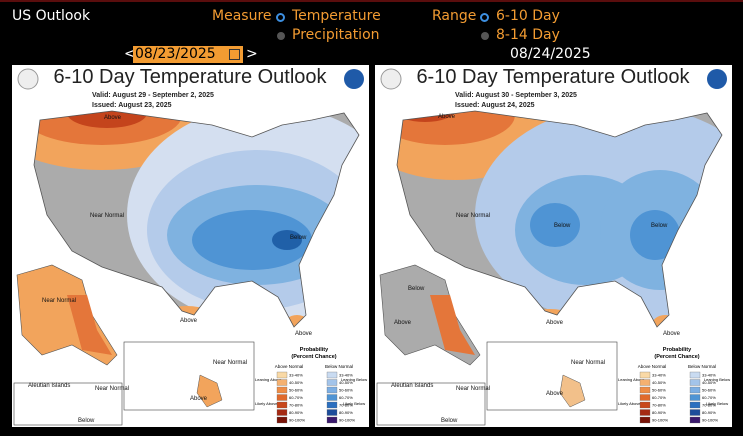 The height and width of the screenshot is (436, 743). What do you see at coordinates (354, 379) in the screenshot?
I see `legend-side: Leaning Below` at bounding box center [354, 379].